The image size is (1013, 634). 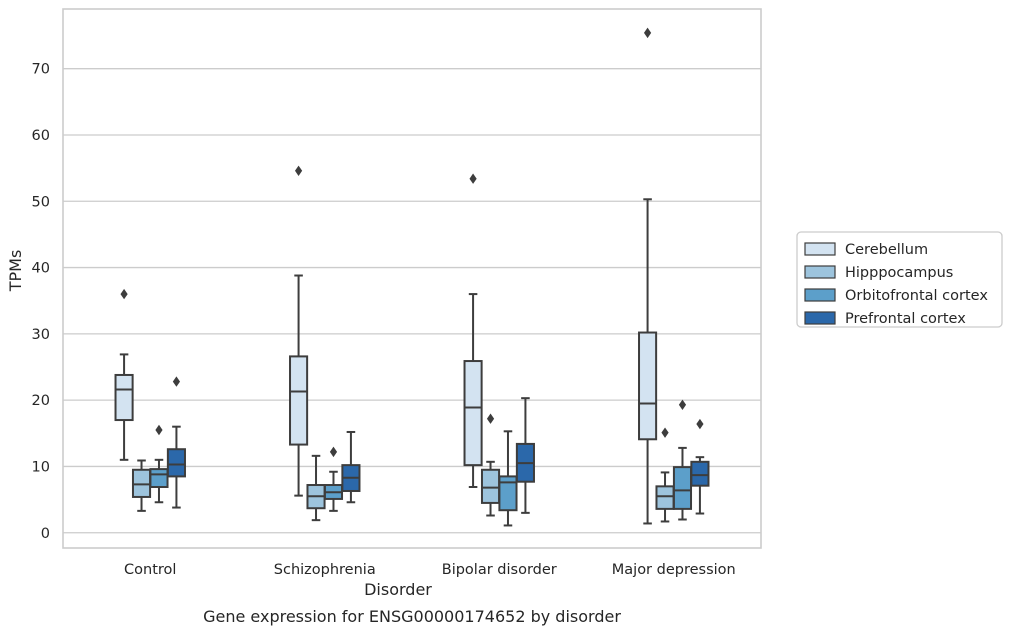 I want to click on y-tick-label: 10, so click(x=41, y=467).